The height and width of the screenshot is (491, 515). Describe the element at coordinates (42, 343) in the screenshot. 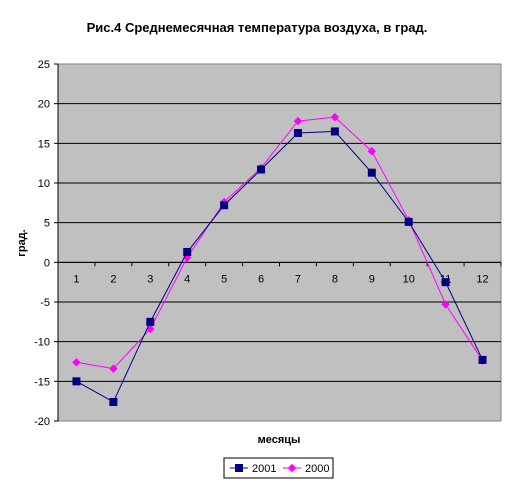

I see `y-tick-label: -10` at that location.